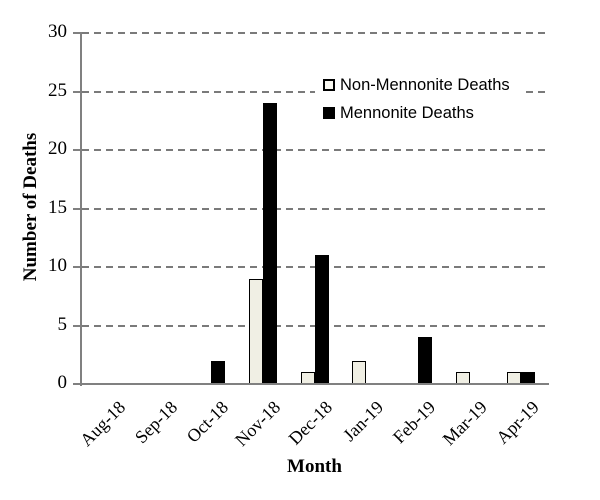  What do you see at coordinates (314, 466) in the screenshot?
I see `x-axis-title: Month` at bounding box center [314, 466].